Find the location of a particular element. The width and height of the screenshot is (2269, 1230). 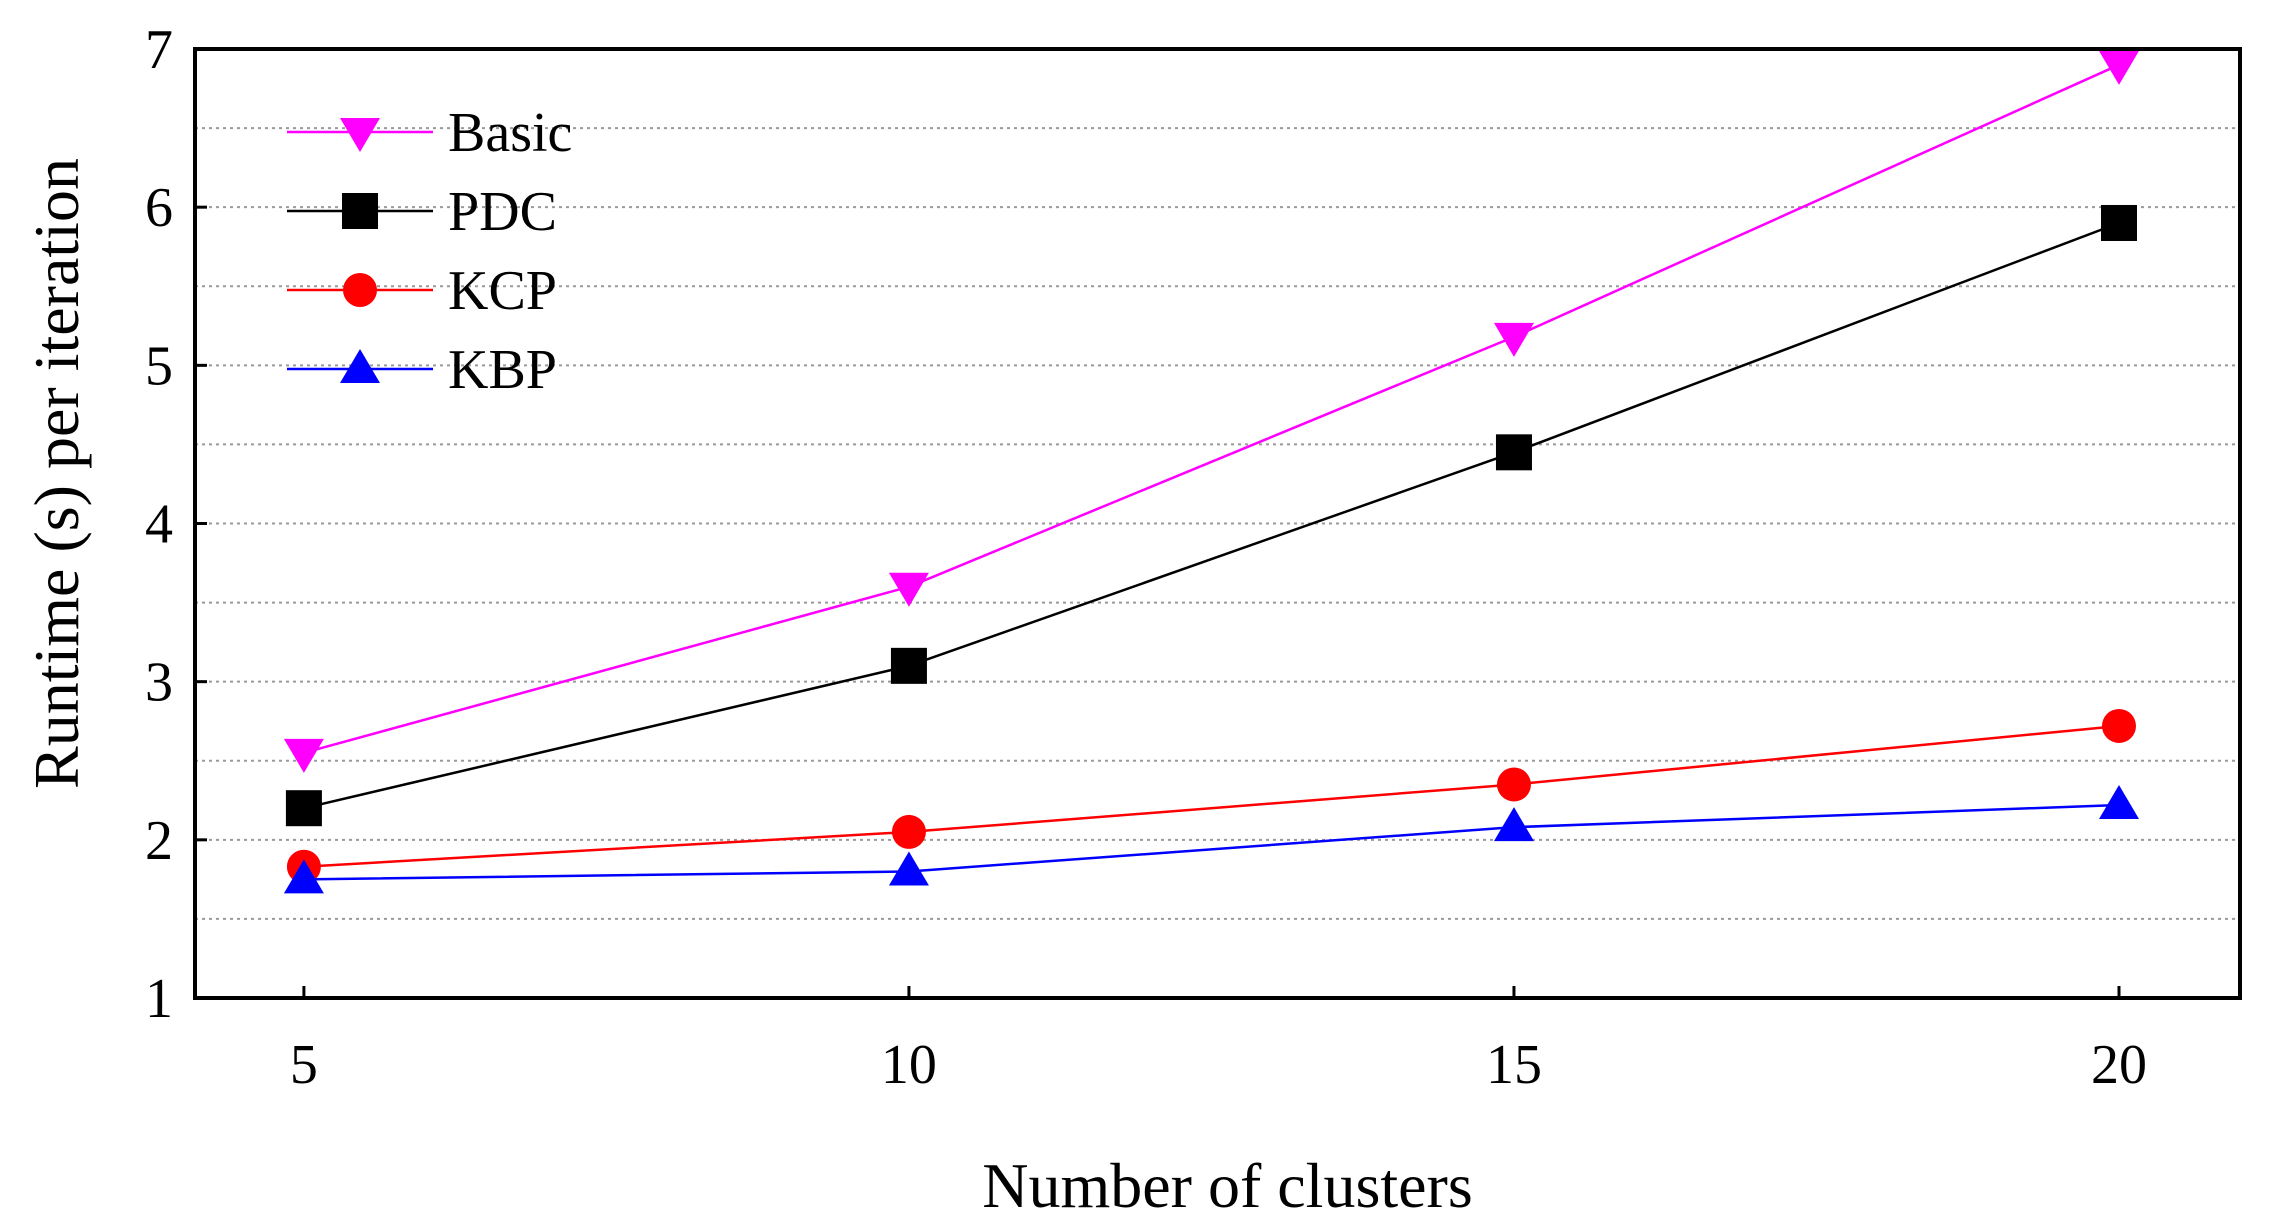

y-tick-label: 6 is located at coordinates (159, 208).